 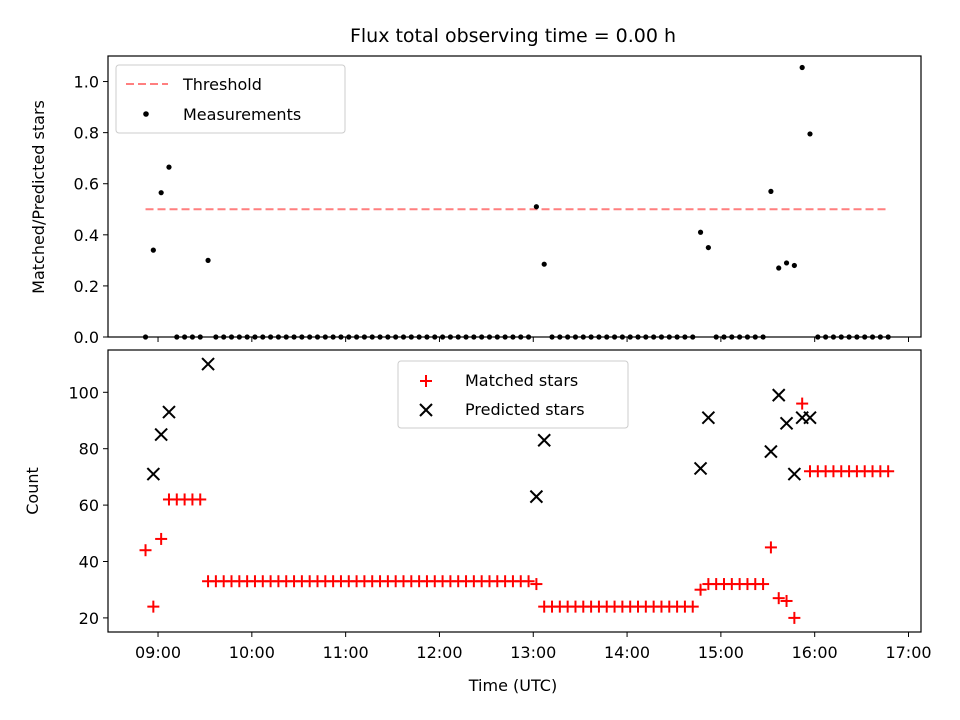 What do you see at coordinates (32, 491) in the screenshot?
I see `bottom-y-axis-label: Count` at bounding box center [32, 491].